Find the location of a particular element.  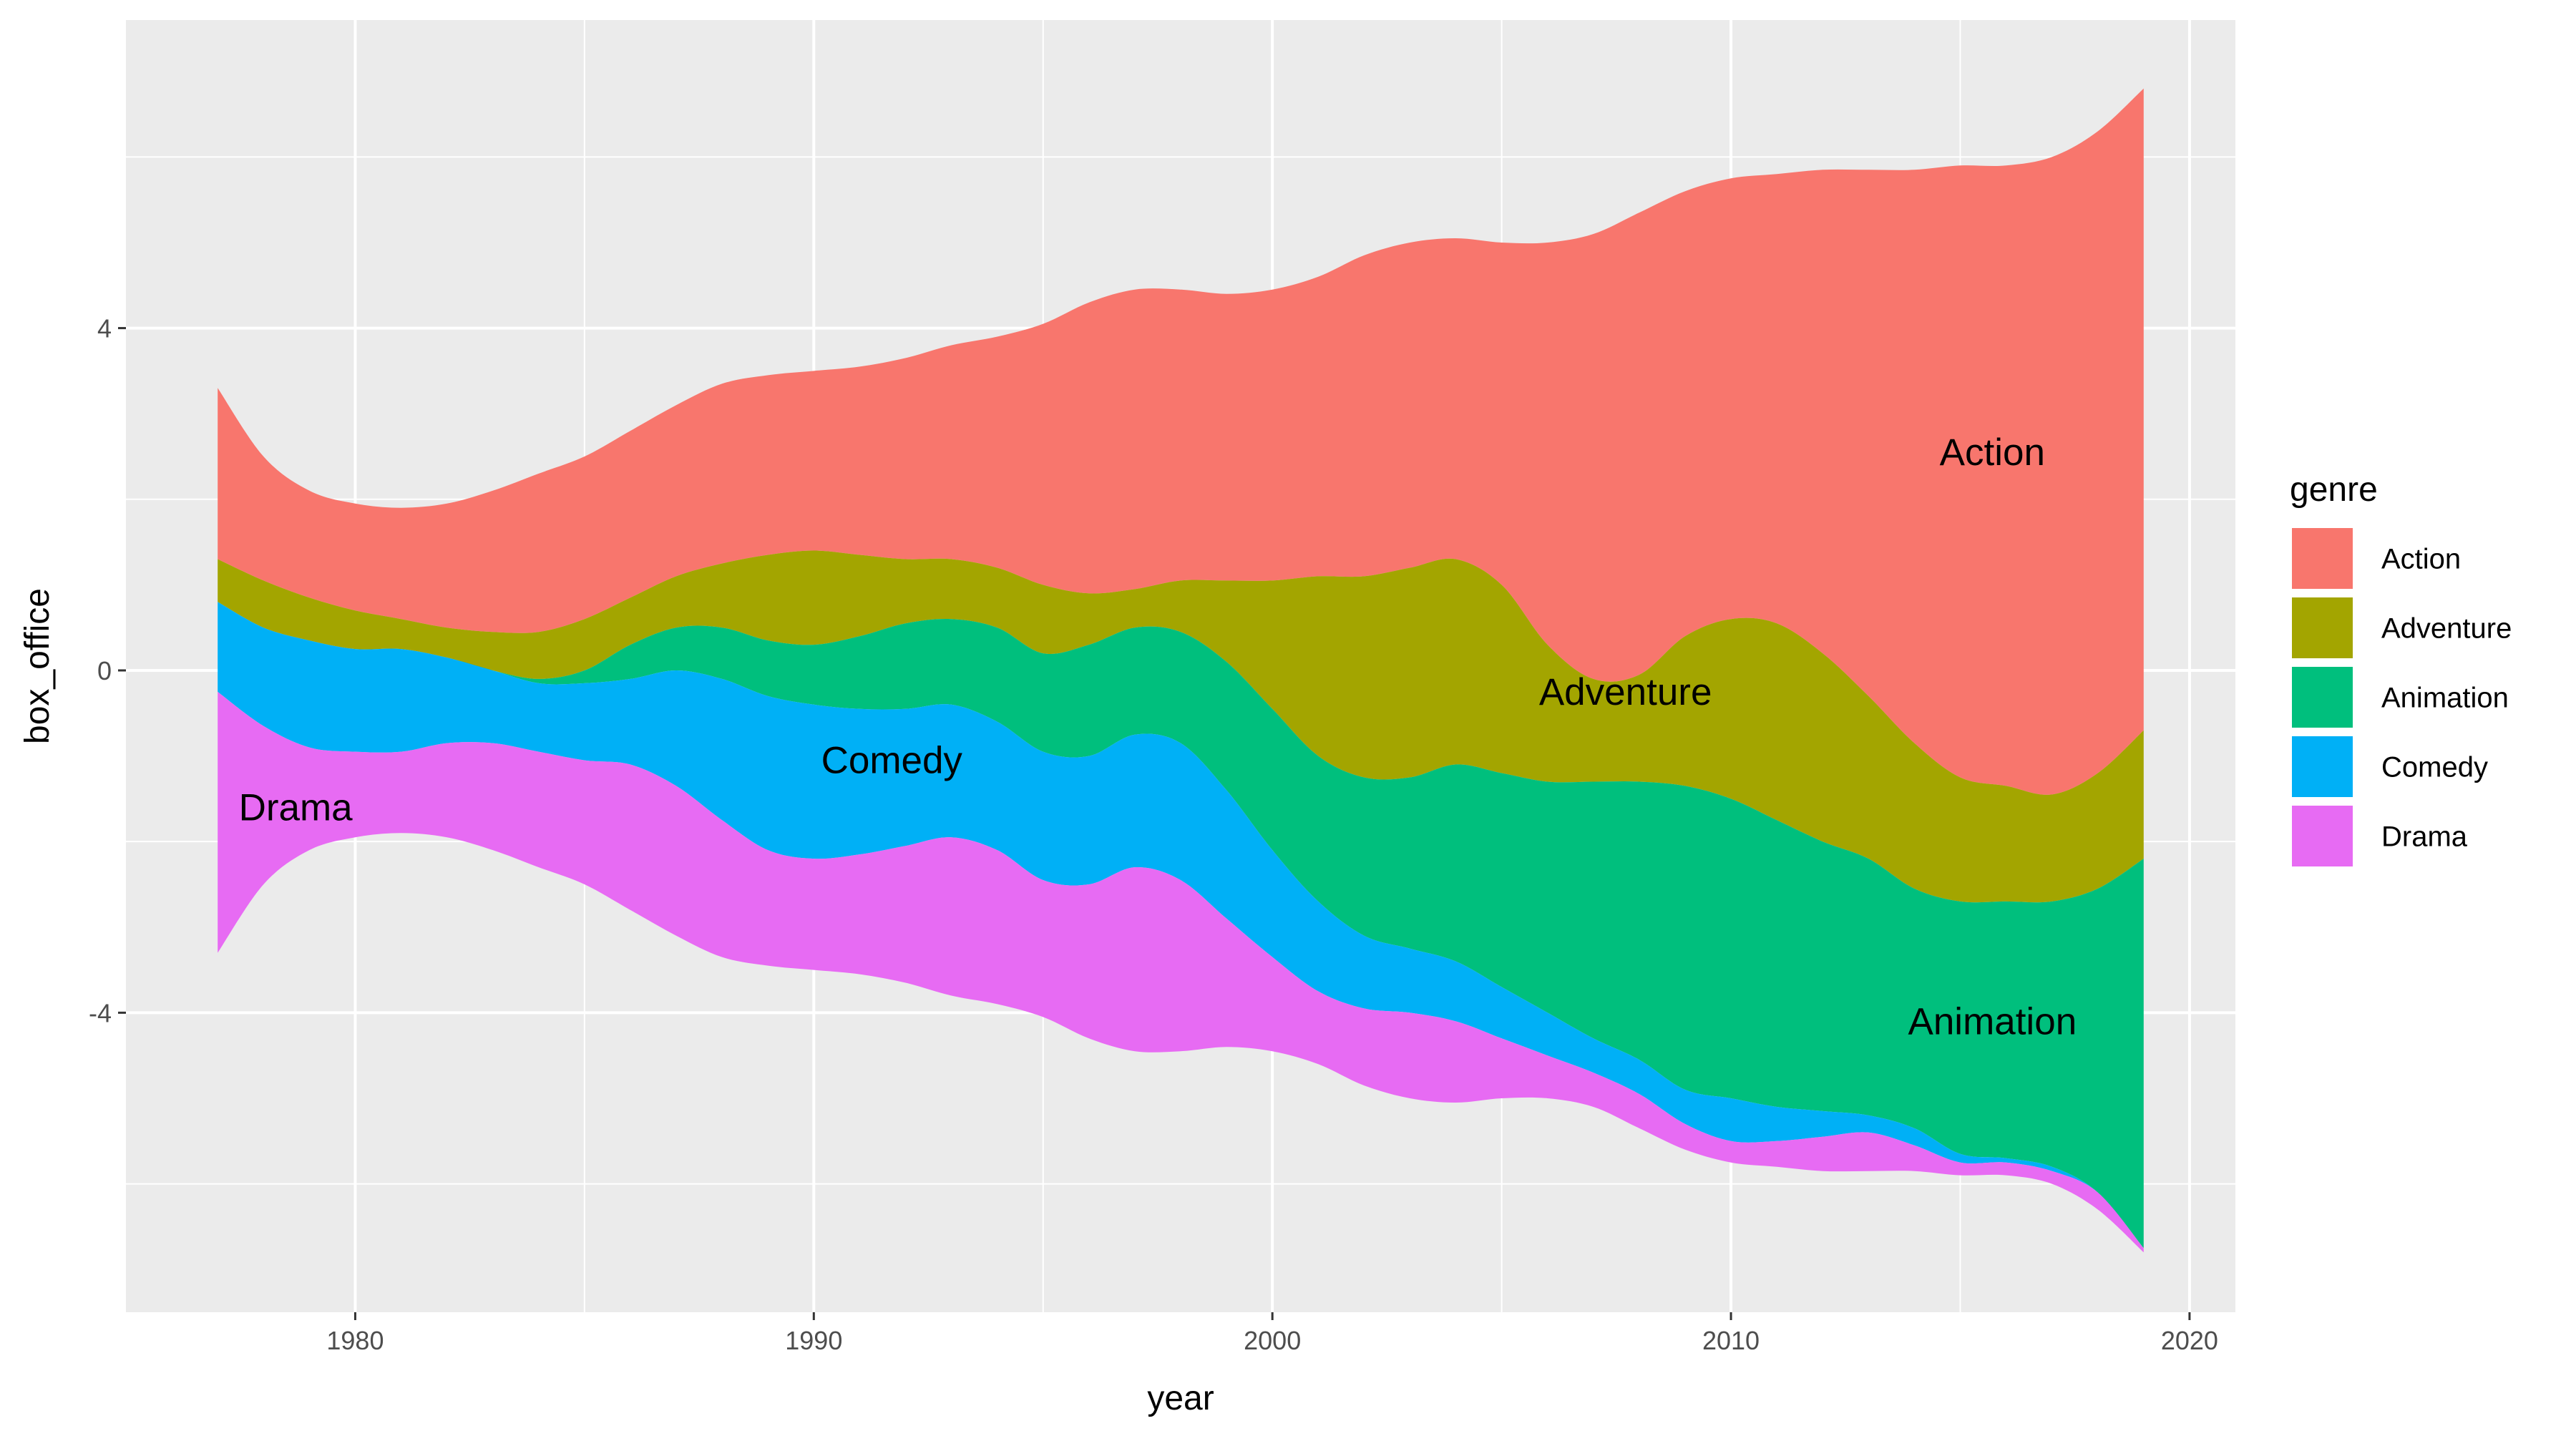

y-axis: -4 0 4 is located at coordinates (107, 670).